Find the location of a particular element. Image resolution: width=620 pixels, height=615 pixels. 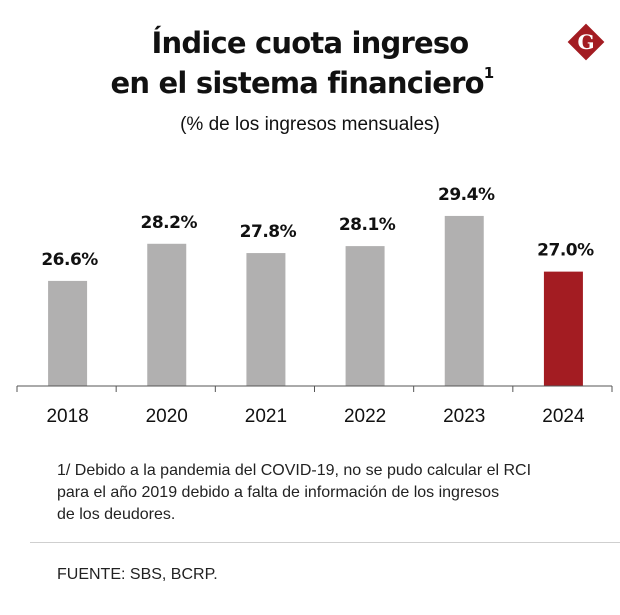

bar-2018 is located at coordinates (68, 333).